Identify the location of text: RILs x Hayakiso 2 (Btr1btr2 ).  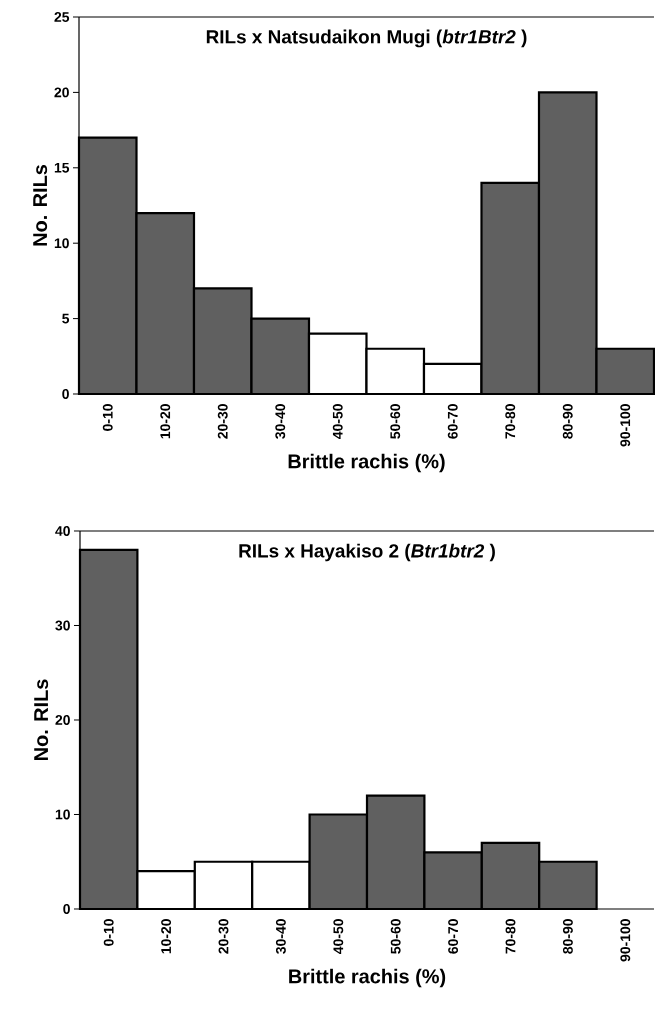
(367, 552).